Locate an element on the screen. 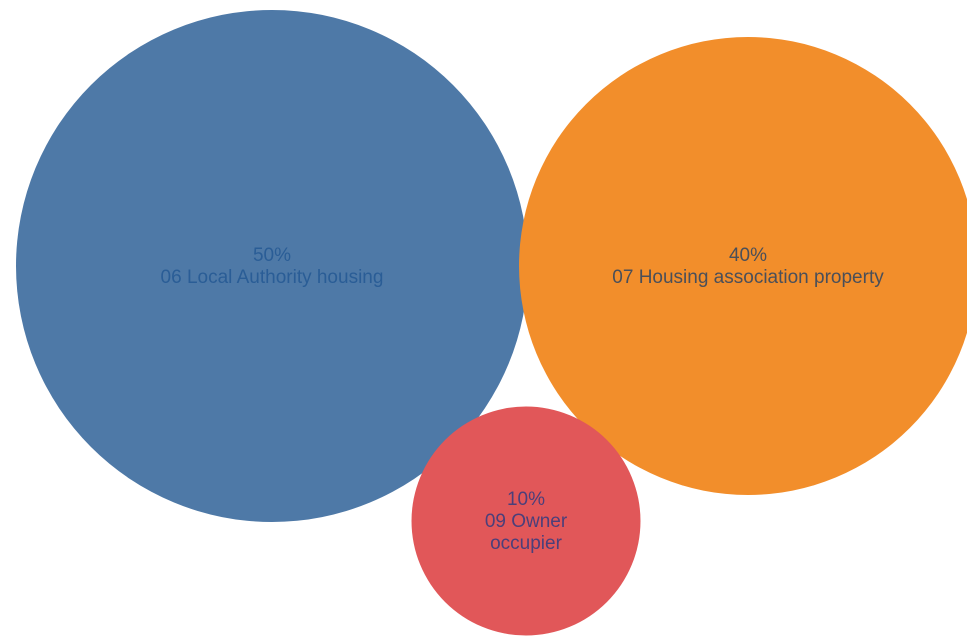 This screenshot has width=967, height=639. bubble-category-text: occupier is located at coordinates (526, 543).